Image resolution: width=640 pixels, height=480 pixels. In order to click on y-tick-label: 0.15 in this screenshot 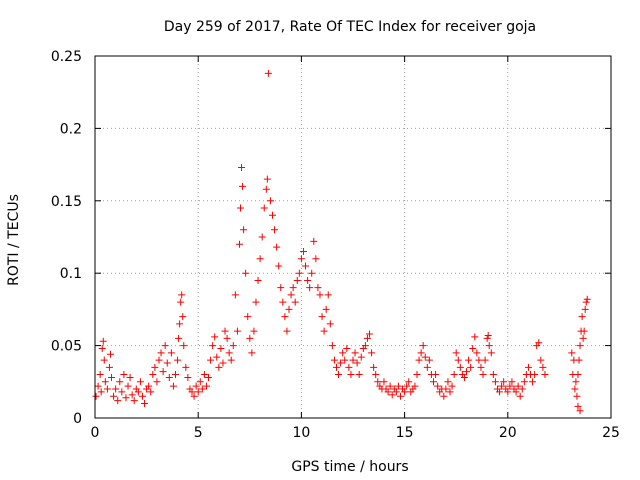, I will do `click(66, 202)`.